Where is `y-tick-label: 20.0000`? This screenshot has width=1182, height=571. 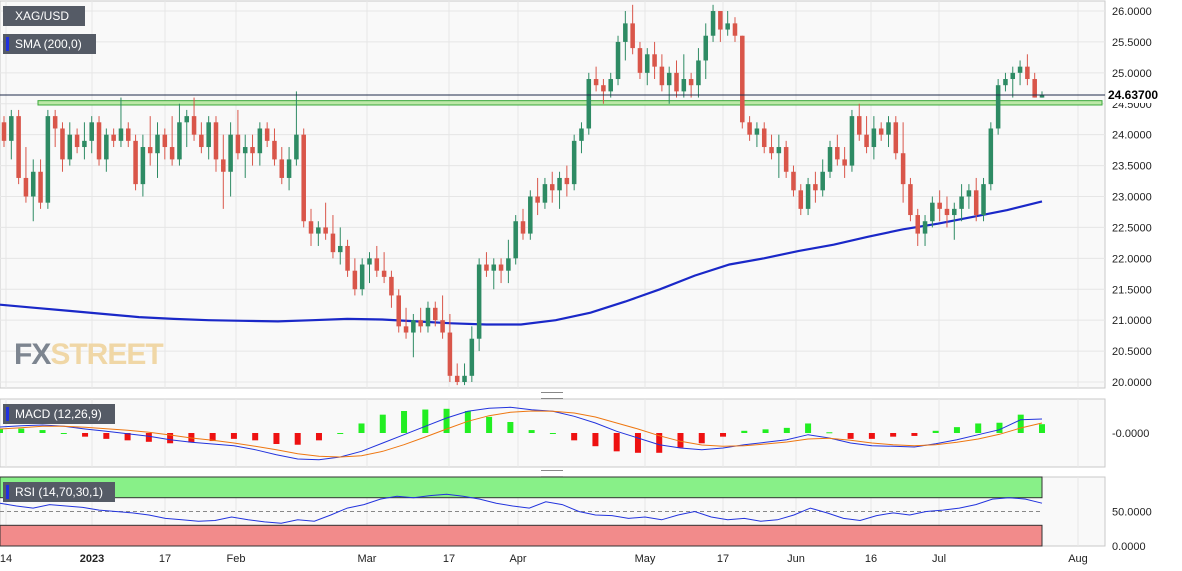 y-tick-label: 20.0000 is located at coordinates (1132, 383).